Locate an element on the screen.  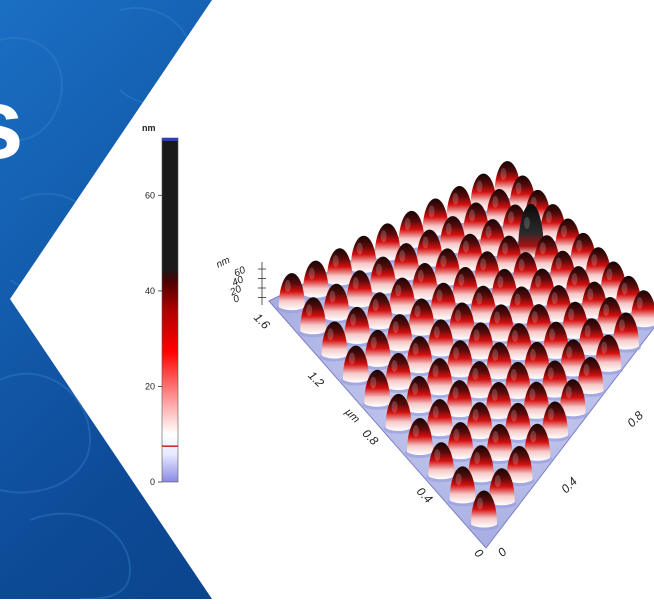
colorbar: nm 60 40 20 0 is located at coordinates (160, 305).